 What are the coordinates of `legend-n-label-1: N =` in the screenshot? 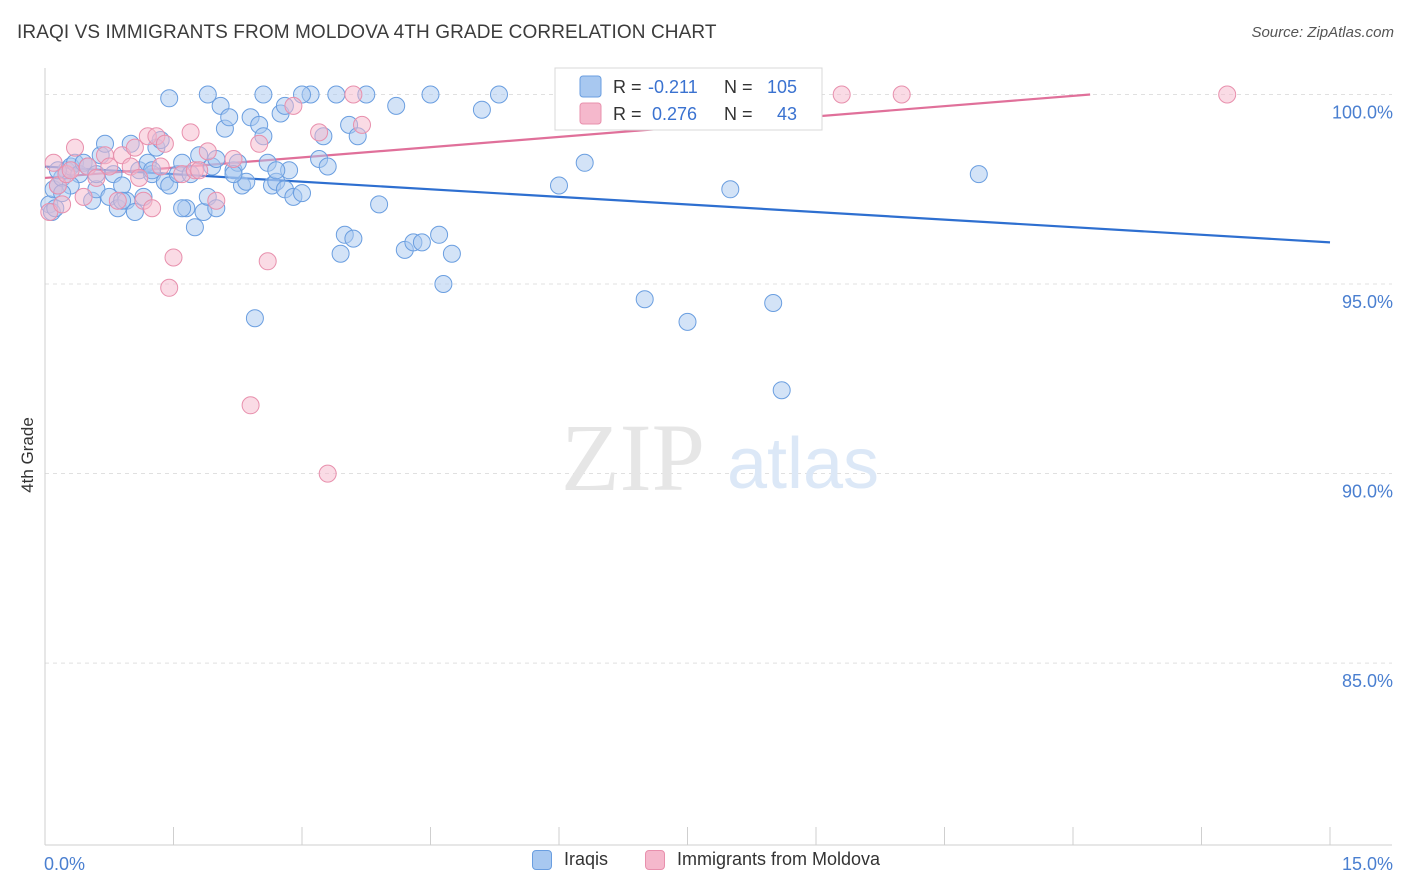 It's located at (738, 87).